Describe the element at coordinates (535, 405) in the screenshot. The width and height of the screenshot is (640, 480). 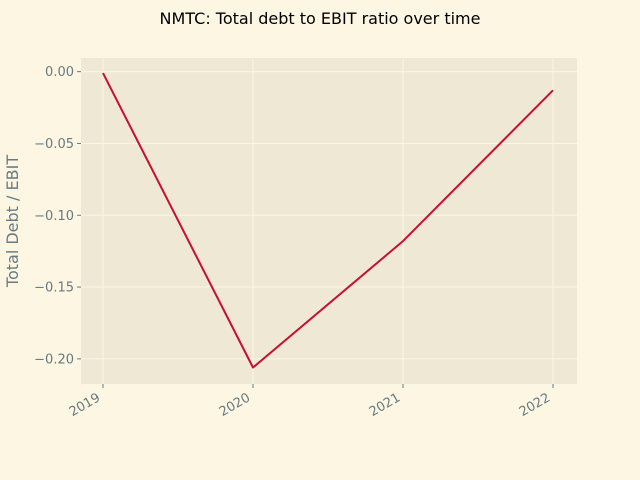
I see `x-tick-label: 2022` at that location.